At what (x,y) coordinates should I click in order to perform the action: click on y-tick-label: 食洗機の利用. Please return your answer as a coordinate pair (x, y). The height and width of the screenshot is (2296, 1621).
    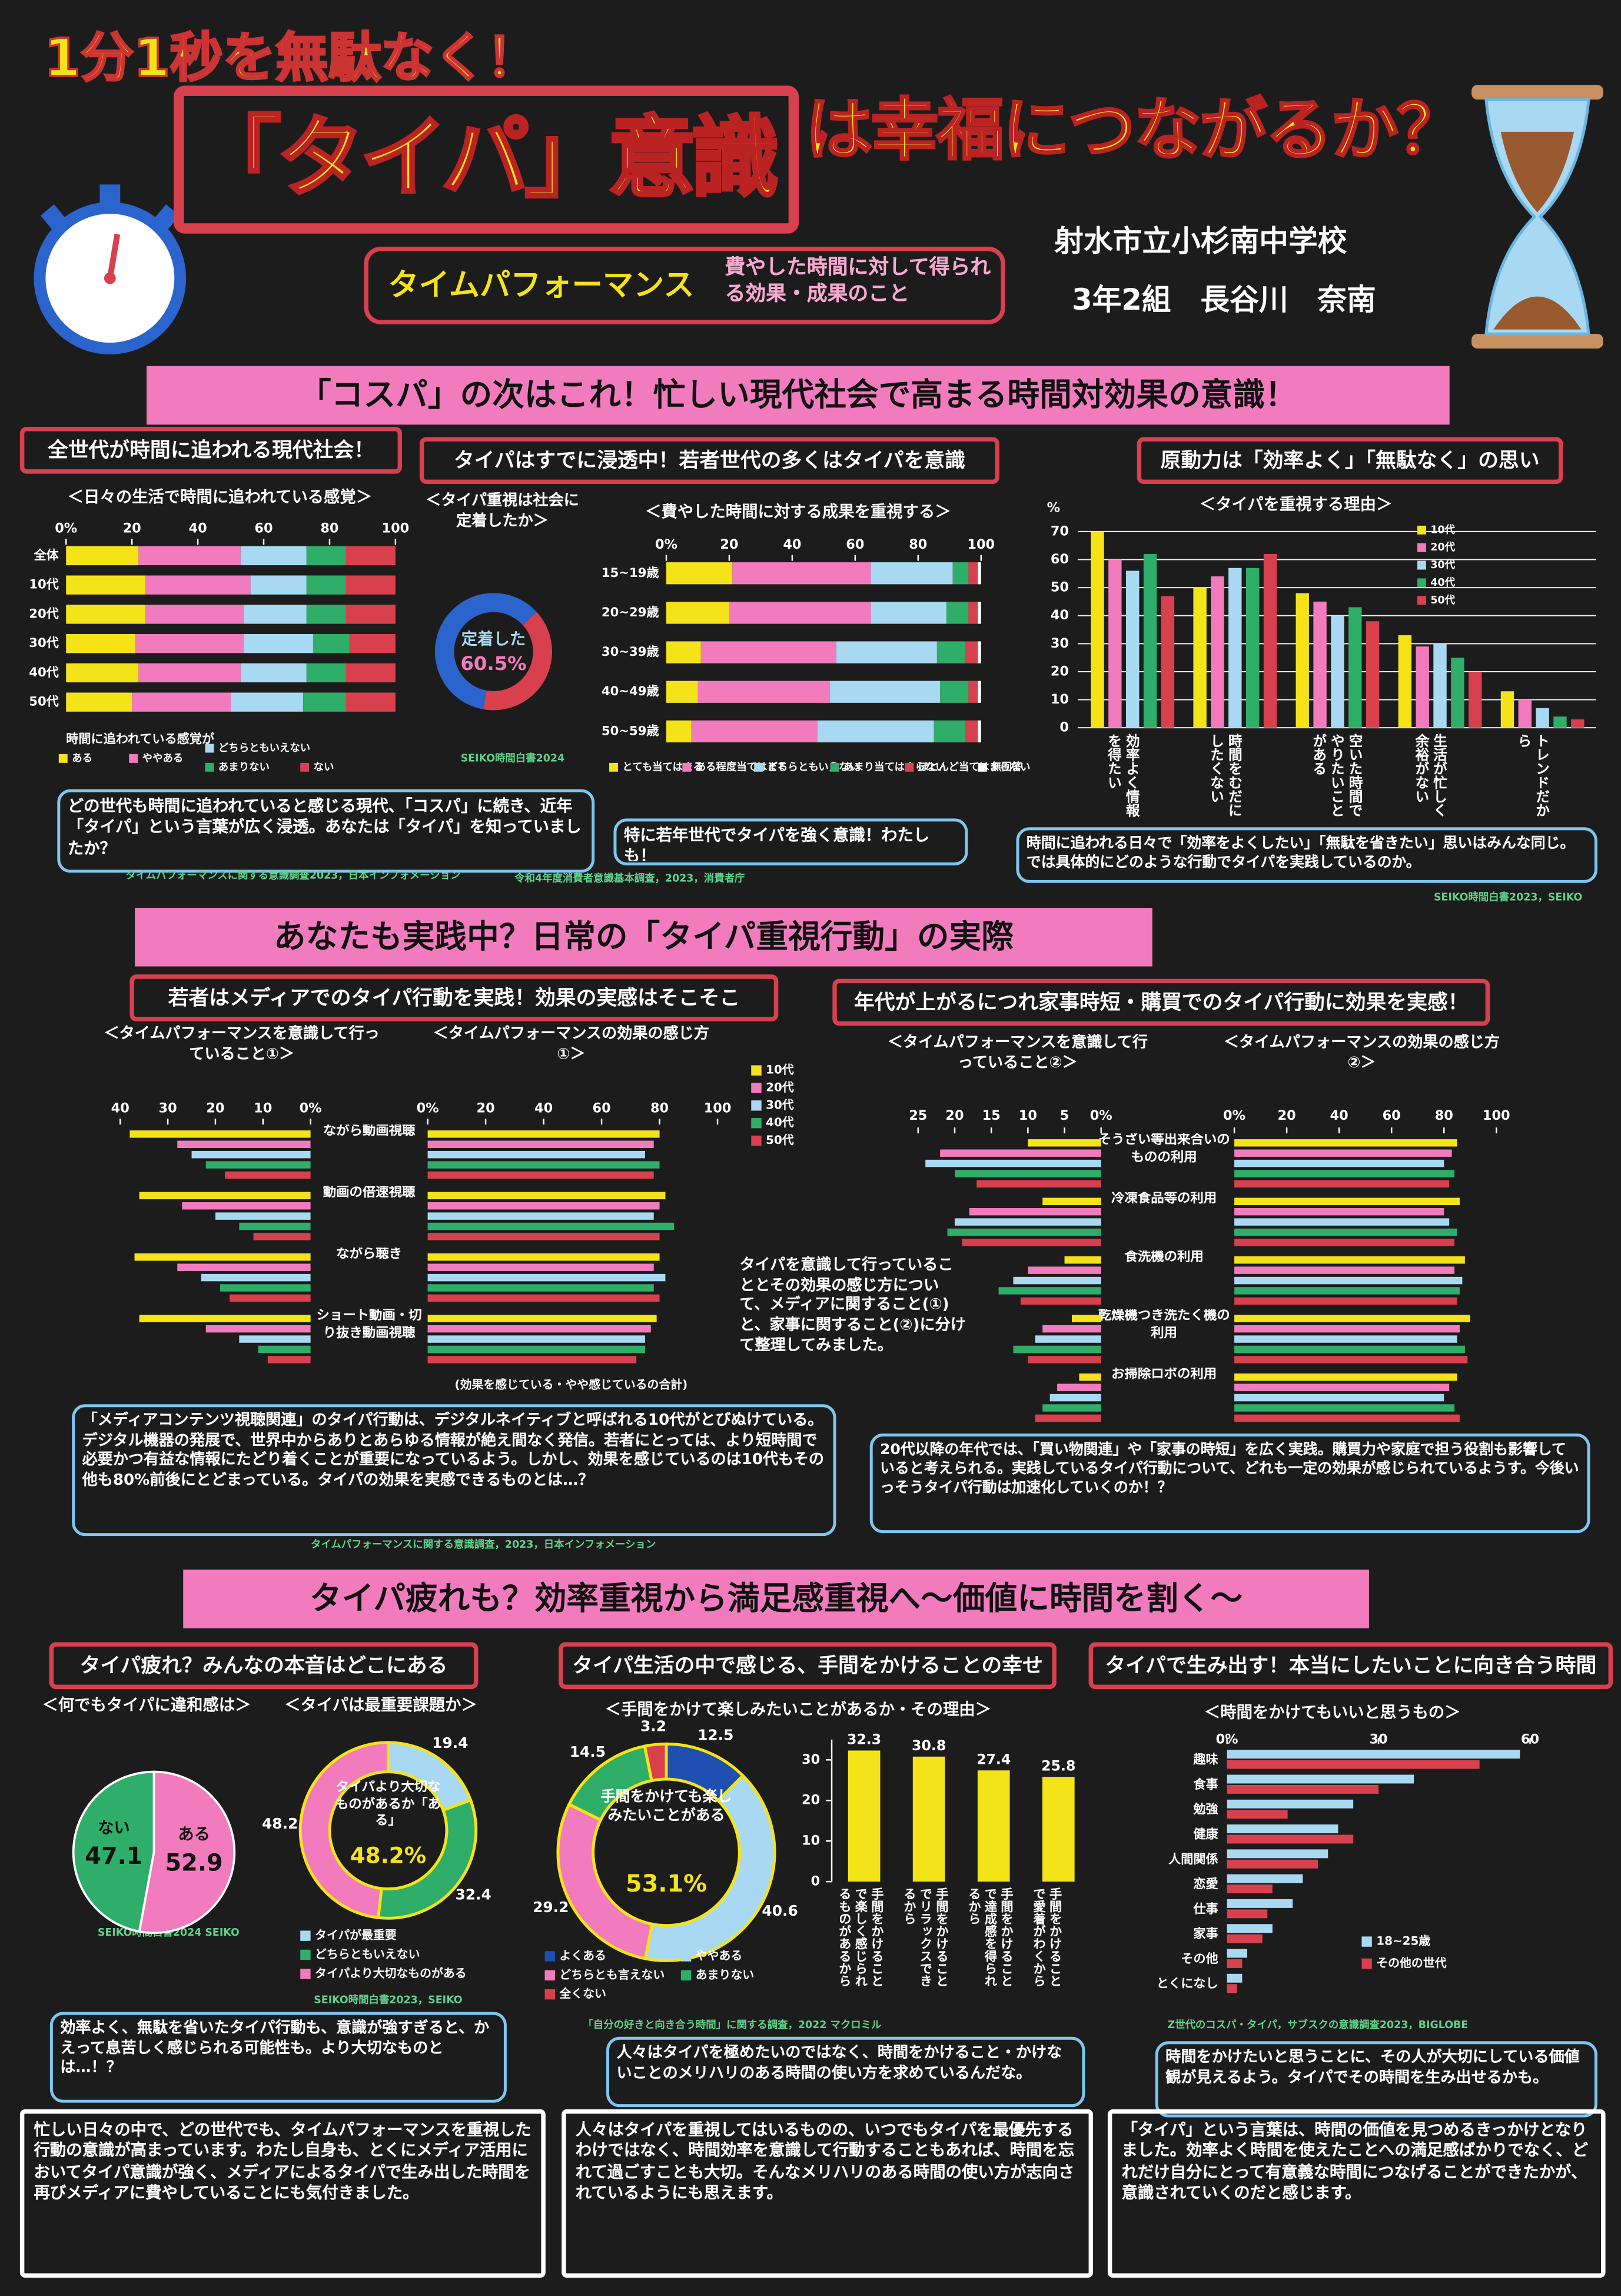
    Looking at the image, I should click on (1164, 1257).